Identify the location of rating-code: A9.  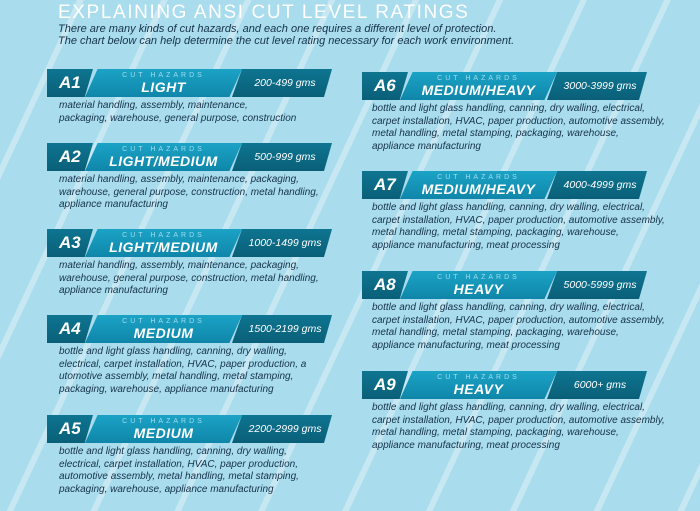
(385, 385).